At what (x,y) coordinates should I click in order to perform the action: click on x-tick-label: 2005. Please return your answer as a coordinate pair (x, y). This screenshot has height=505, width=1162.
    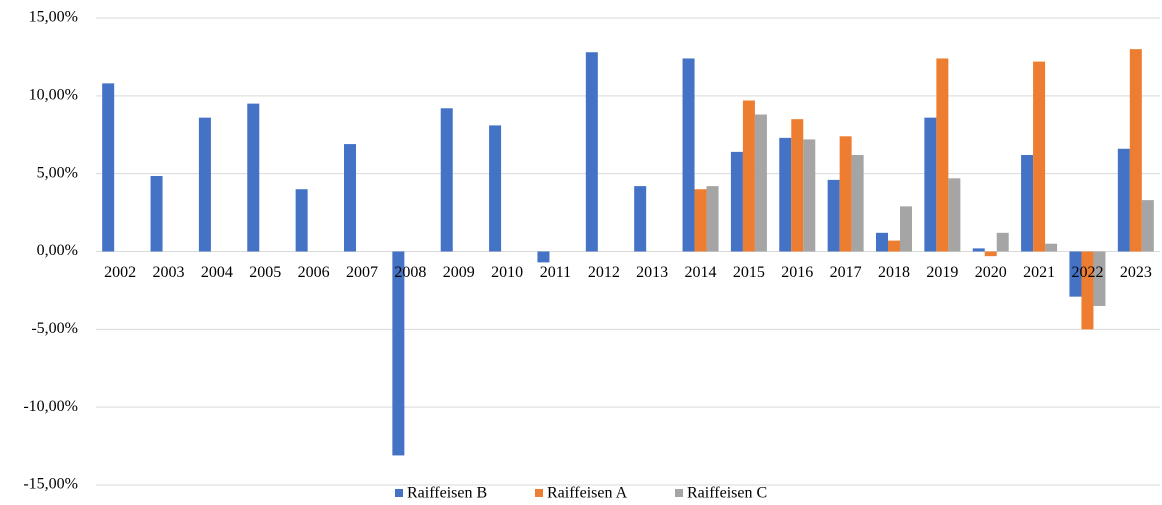
    Looking at the image, I should click on (265, 272).